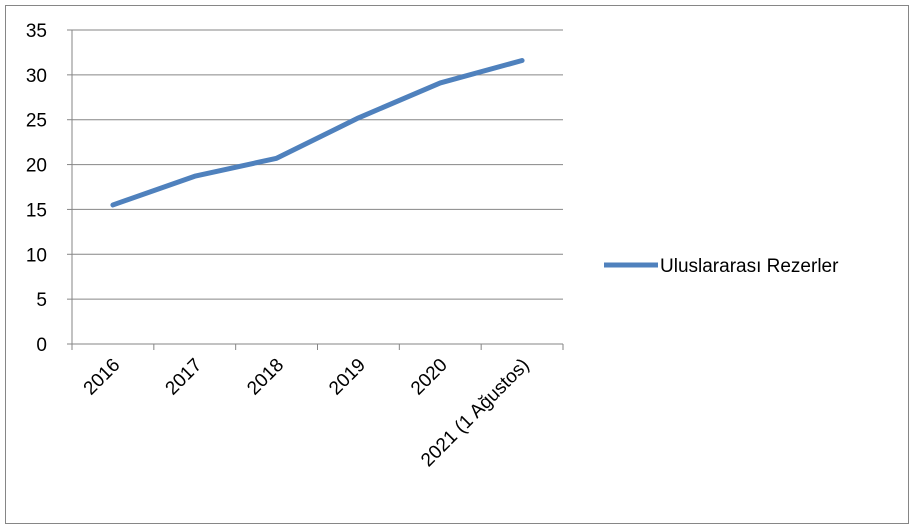 This screenshot has height=531, width=917. Describe the element at coordinates (36, 121) in the screenshot. I see `y-tick-label: 25` at that location.